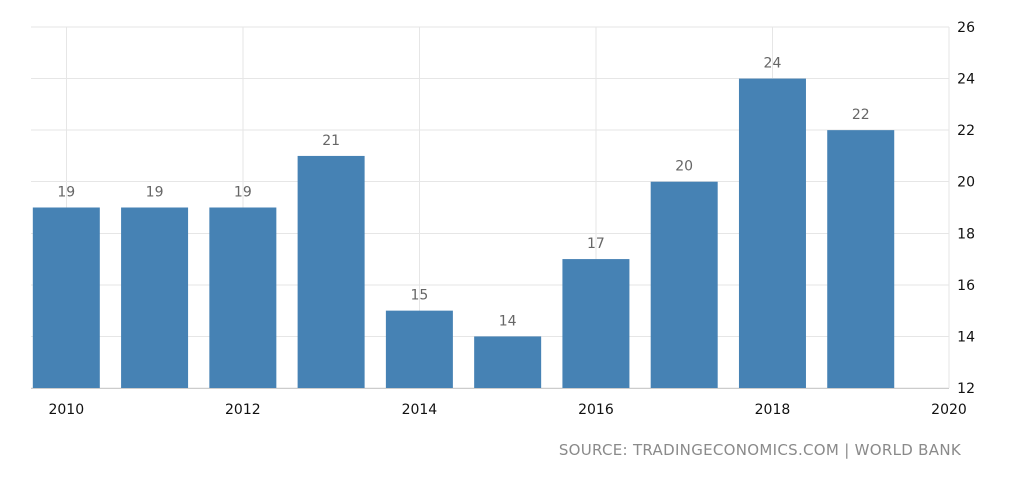 The height and width of the screenshot is (477, 1024). Describe the element at coordinates (243, 410) in the screenshot. I see `x-tick-label: 2012` at that location.